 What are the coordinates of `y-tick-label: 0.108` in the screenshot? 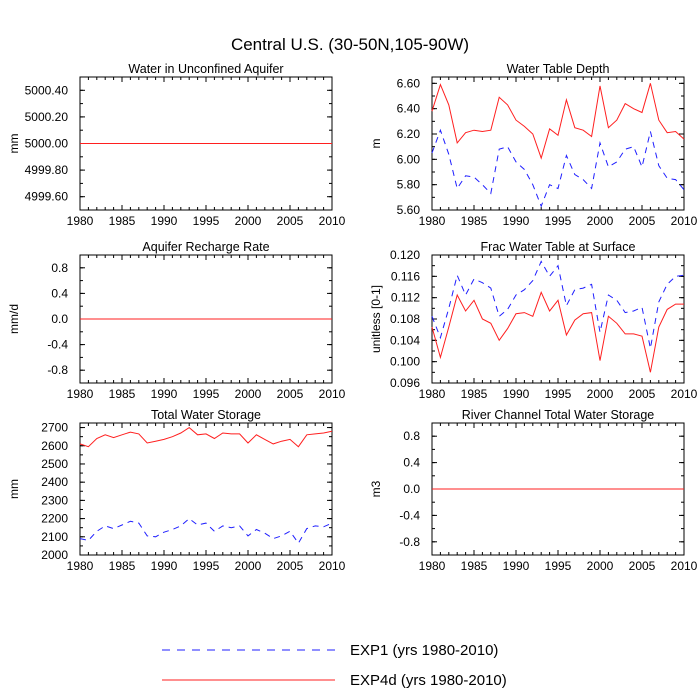 It's located at (405, 319).